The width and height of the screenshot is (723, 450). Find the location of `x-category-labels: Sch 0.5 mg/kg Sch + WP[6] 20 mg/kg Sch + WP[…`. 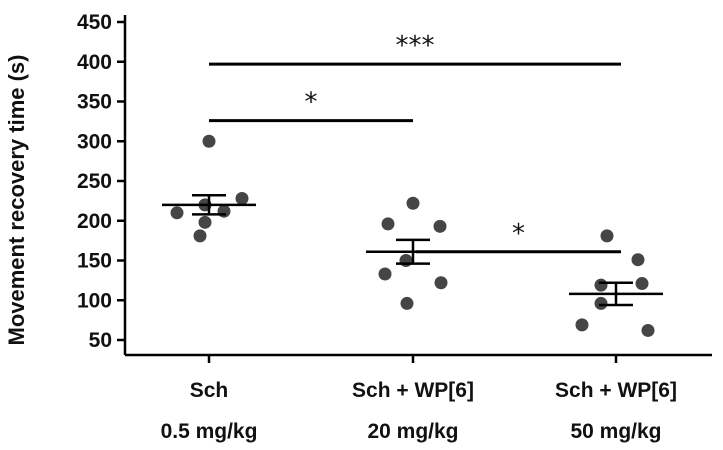

x-category-labels: Sch 0.5 mg/kg Sch + WP[6] 20 mg/kg Sch + WP[… is located at coordinates (419, 399).